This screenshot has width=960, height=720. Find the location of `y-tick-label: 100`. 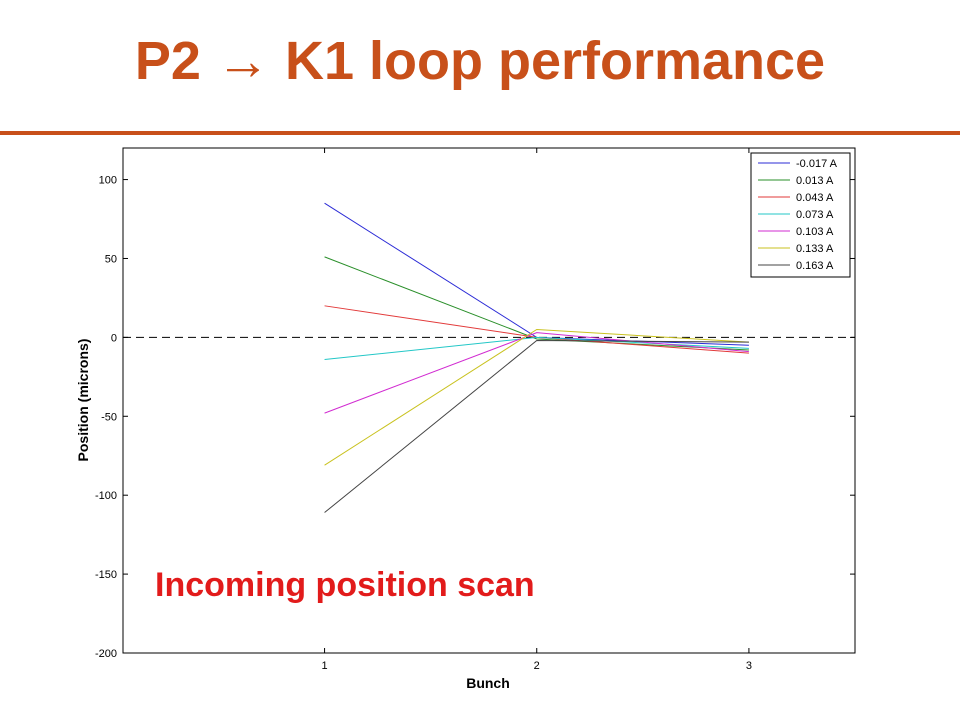

y-tick-label: 100 is located at coordinates (108, 181).